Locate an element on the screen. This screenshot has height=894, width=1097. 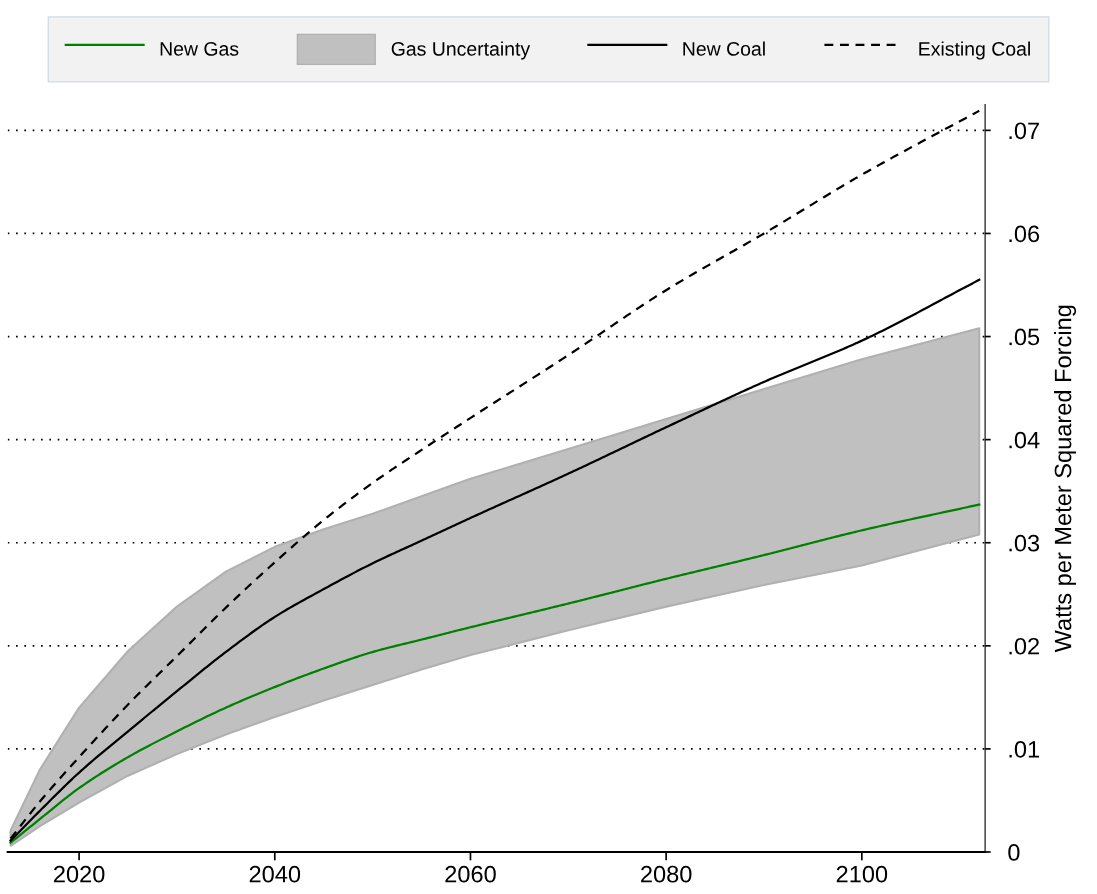
y-axis-title: Watts per Meter Squared Forcing is located at coordinates (1065, 479).